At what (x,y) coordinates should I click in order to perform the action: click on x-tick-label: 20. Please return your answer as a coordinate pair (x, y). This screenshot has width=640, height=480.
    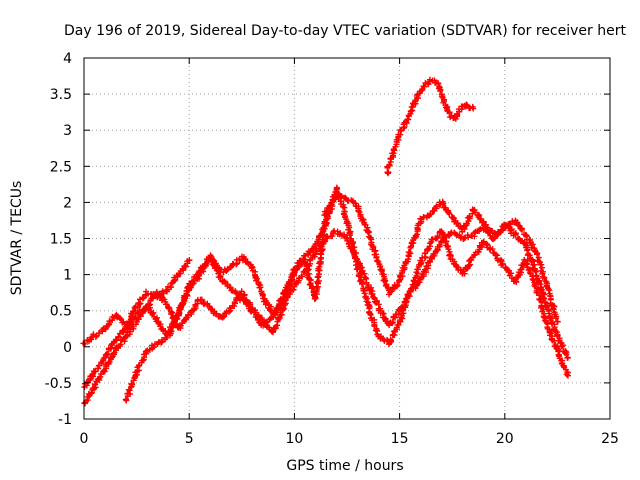
    Looking at the image, I should click on (505, 439).